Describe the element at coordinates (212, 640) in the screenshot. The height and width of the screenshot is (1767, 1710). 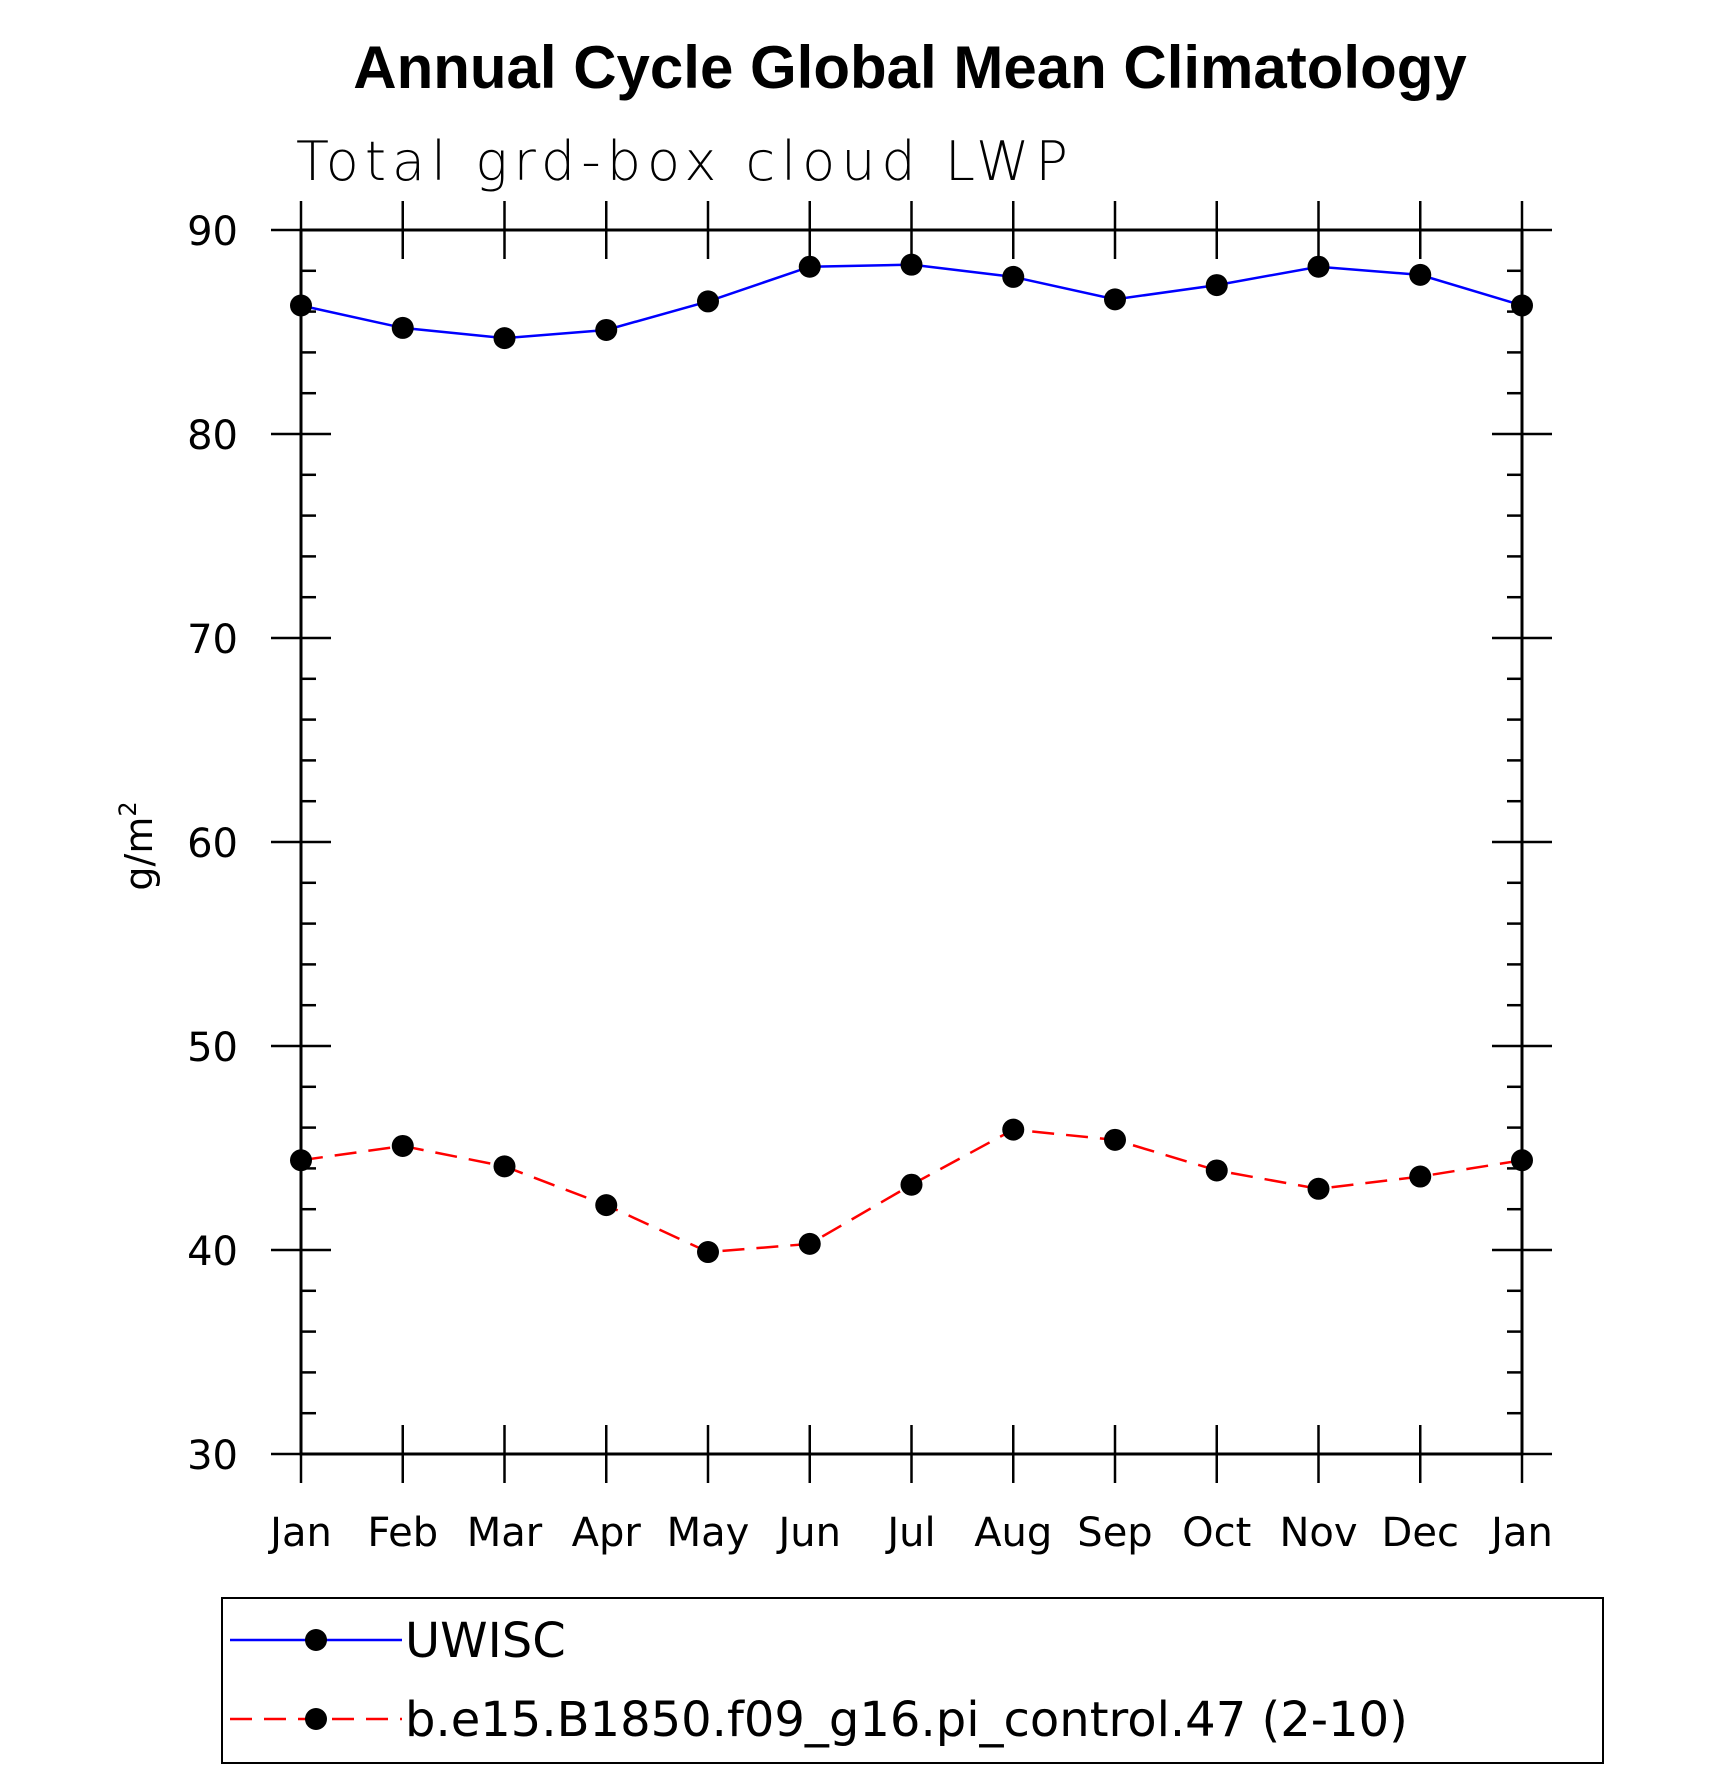
I see `y-tick-label: 70` at that location.